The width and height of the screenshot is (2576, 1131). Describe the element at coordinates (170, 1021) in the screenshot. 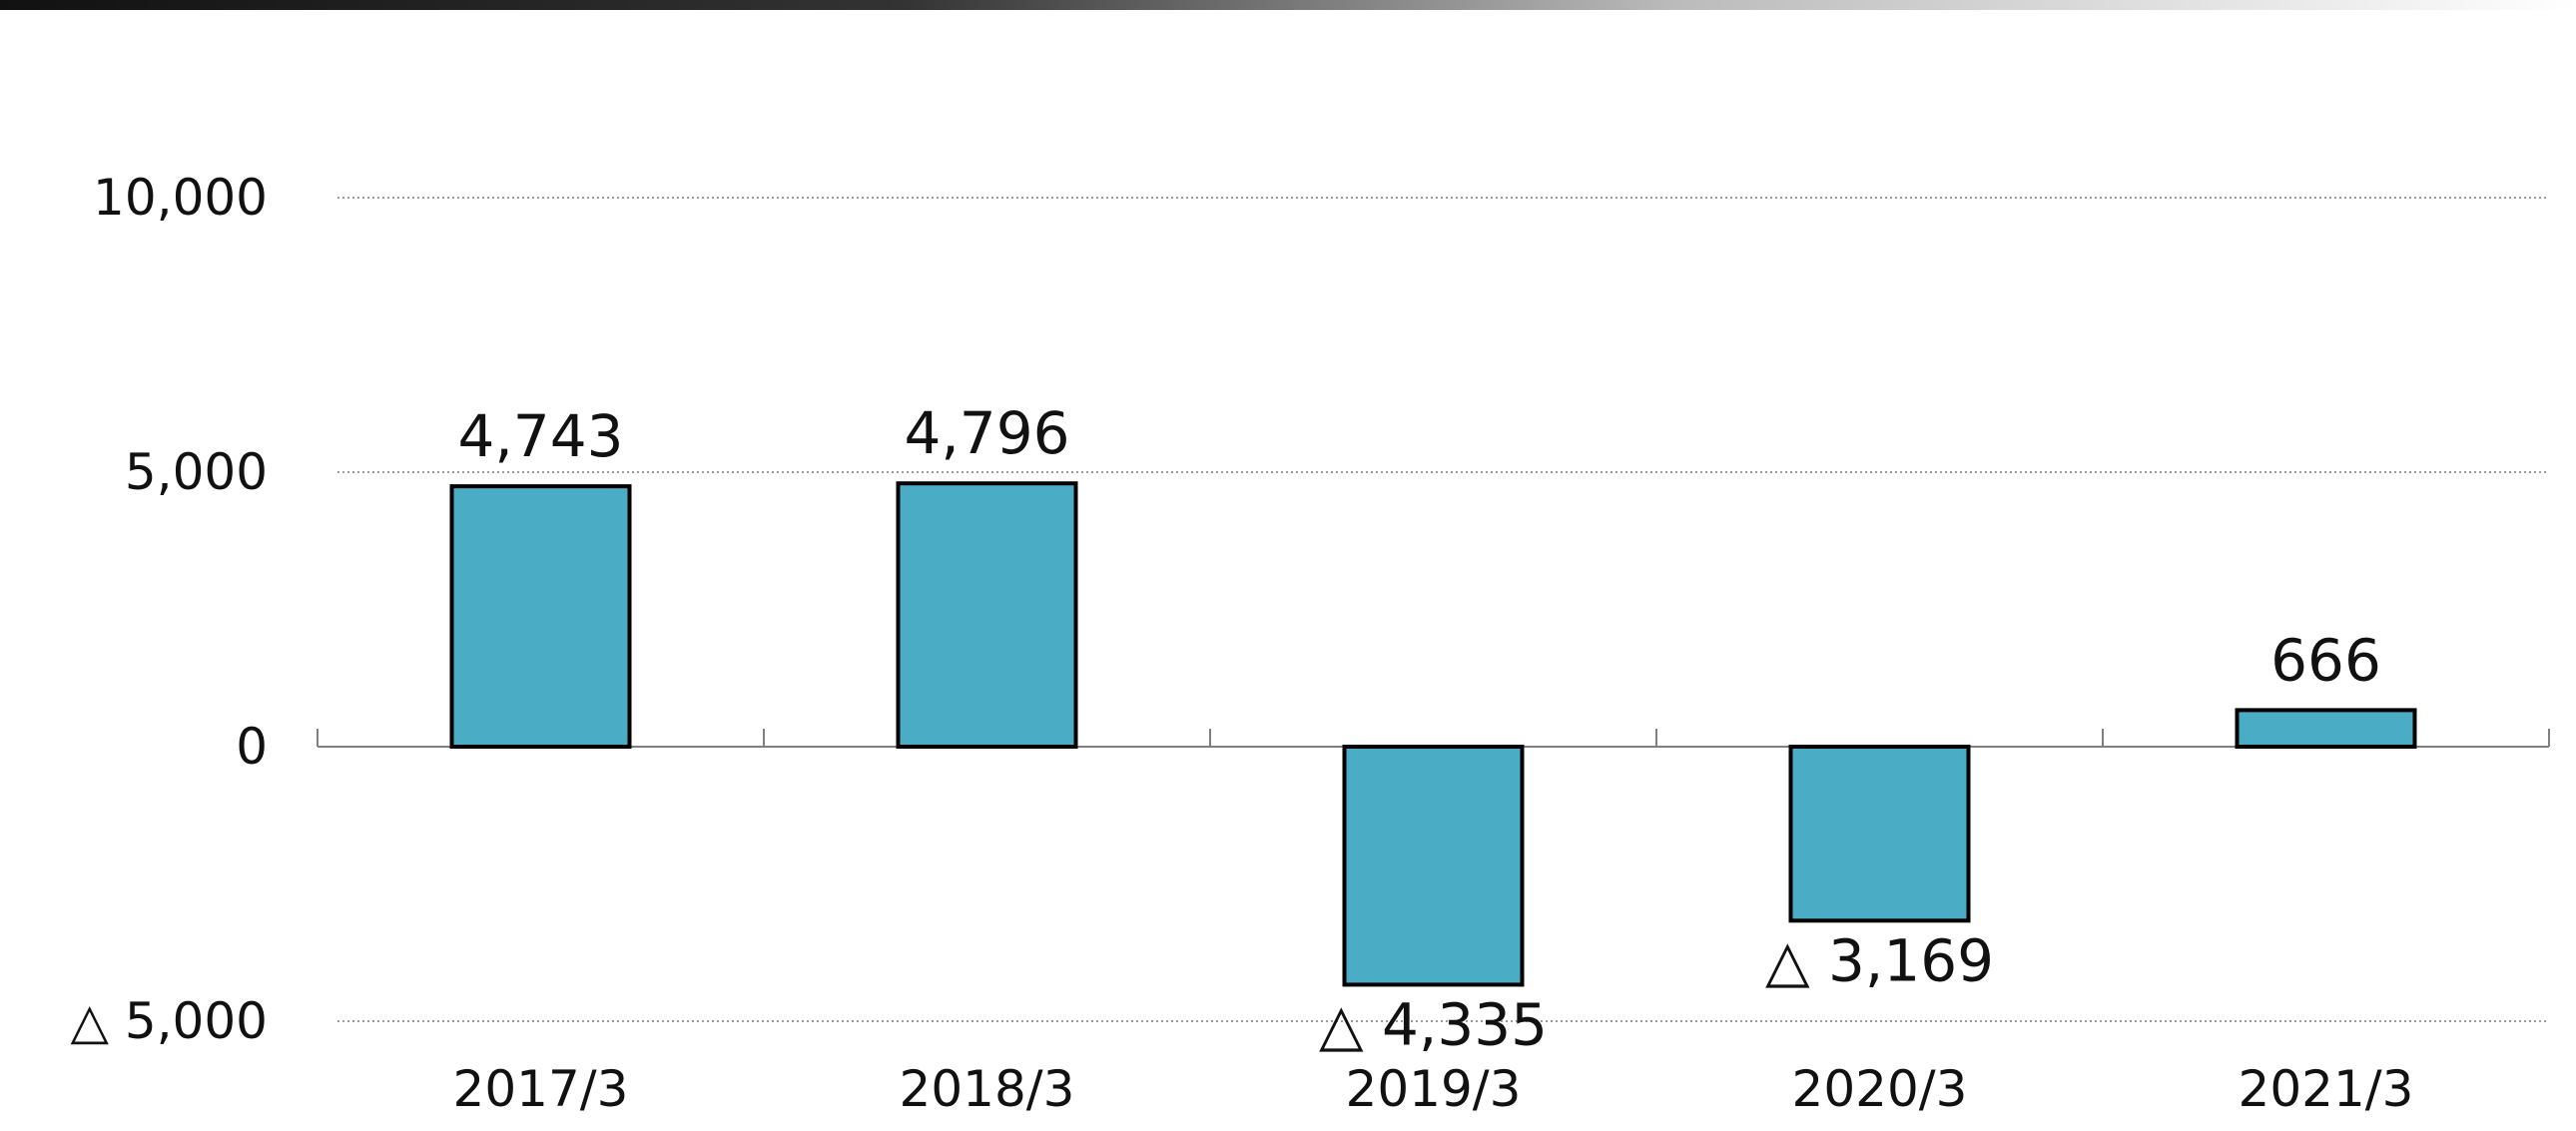

I see `y-tick-label: △ 5,000` at that location.